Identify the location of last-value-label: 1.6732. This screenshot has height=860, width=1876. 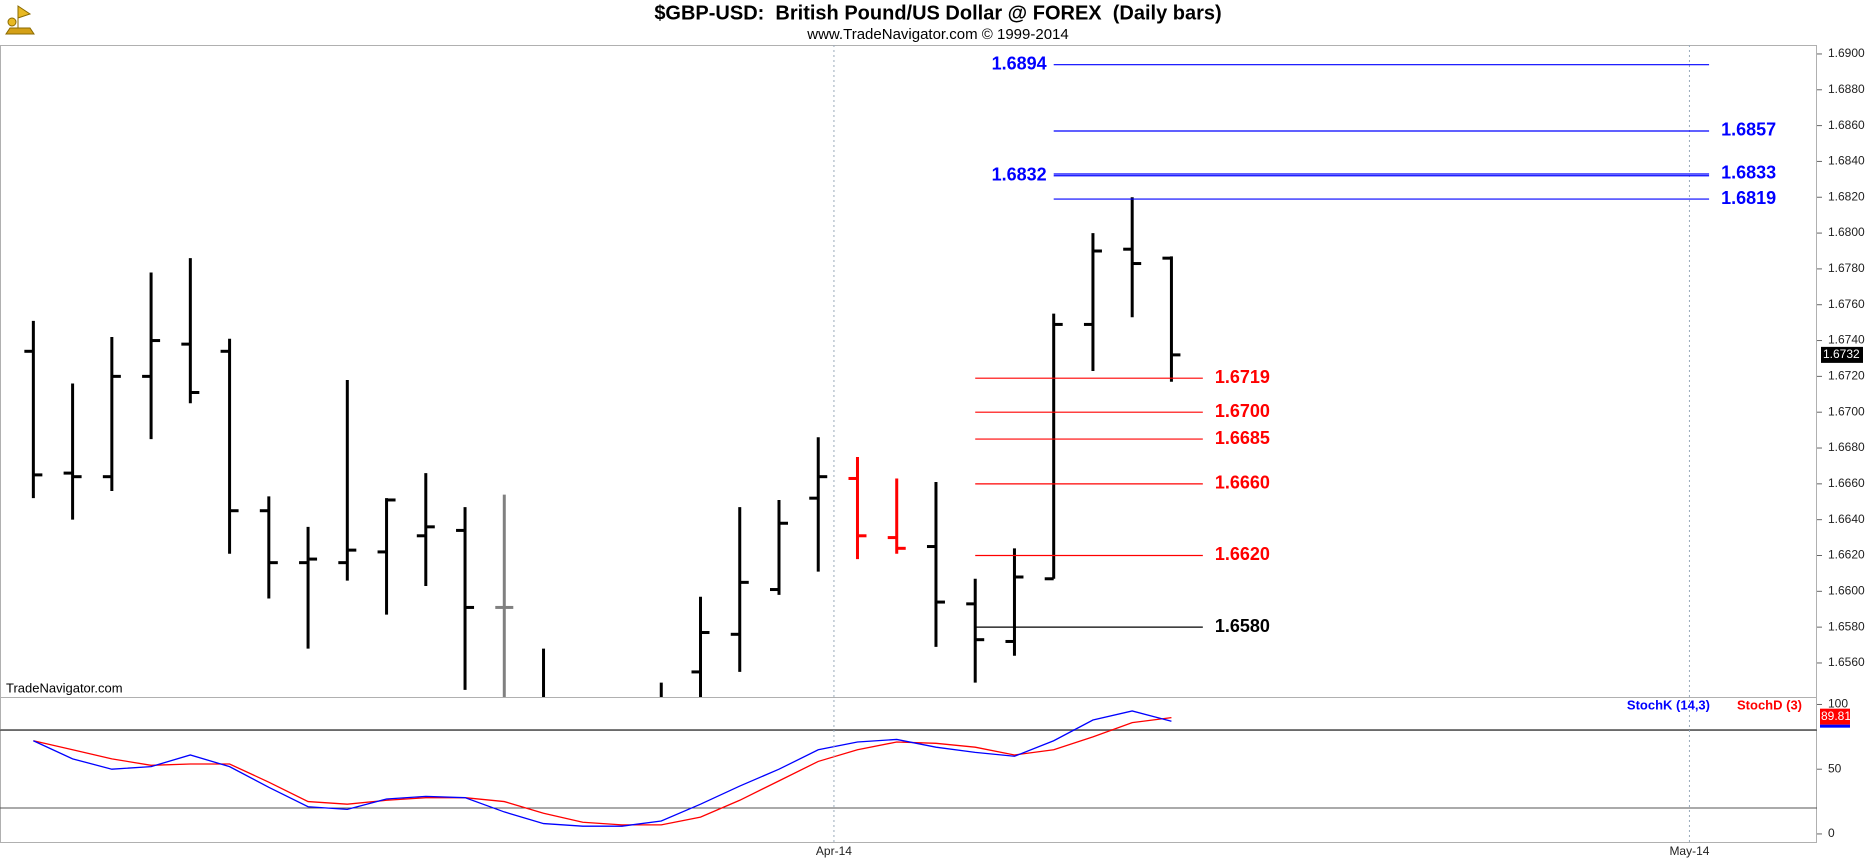
(1841, 354).